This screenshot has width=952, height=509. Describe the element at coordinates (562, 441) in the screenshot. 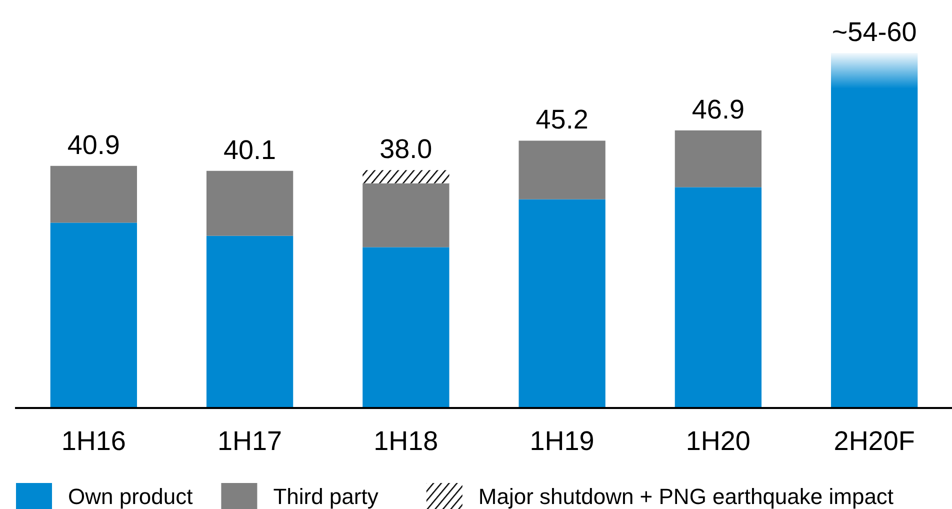

I see `x-tick-label: 1H19` at that location.